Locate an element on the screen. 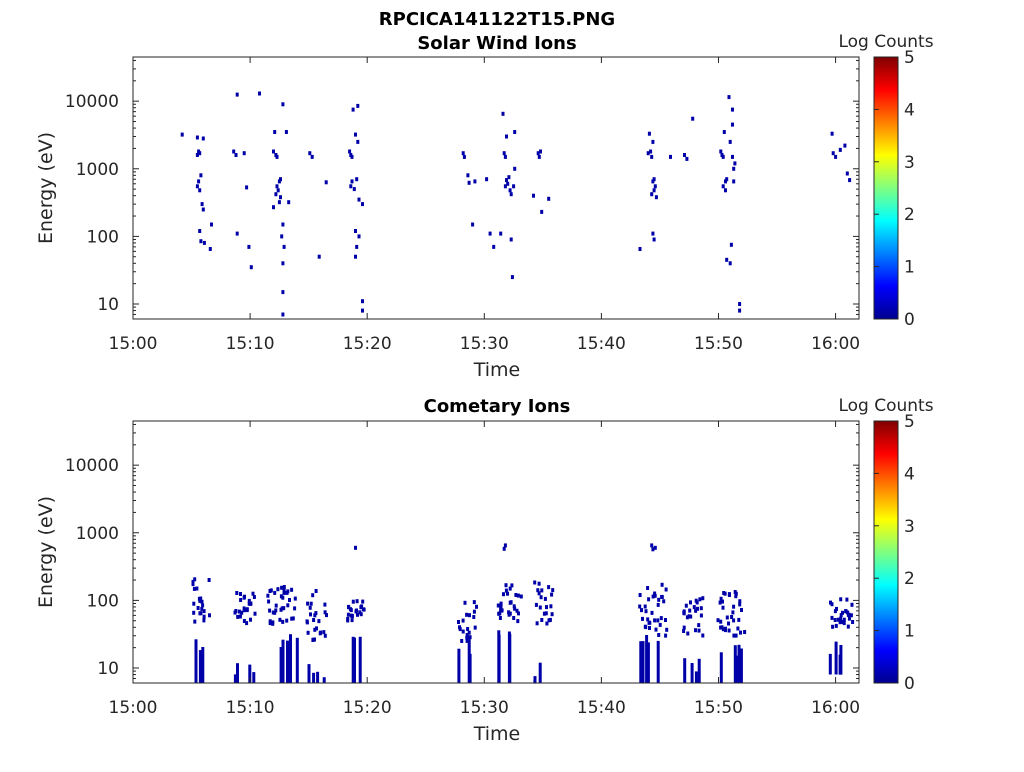 Image resolution: width=1024 pixels, height=772 pixels. x-tick-label: 15:40 is located at coordinates (601, 344).